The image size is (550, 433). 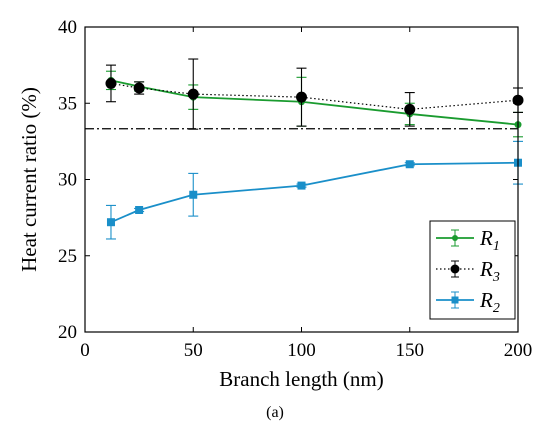 I want to click on series-line-r1, so click(x=314, y=102).